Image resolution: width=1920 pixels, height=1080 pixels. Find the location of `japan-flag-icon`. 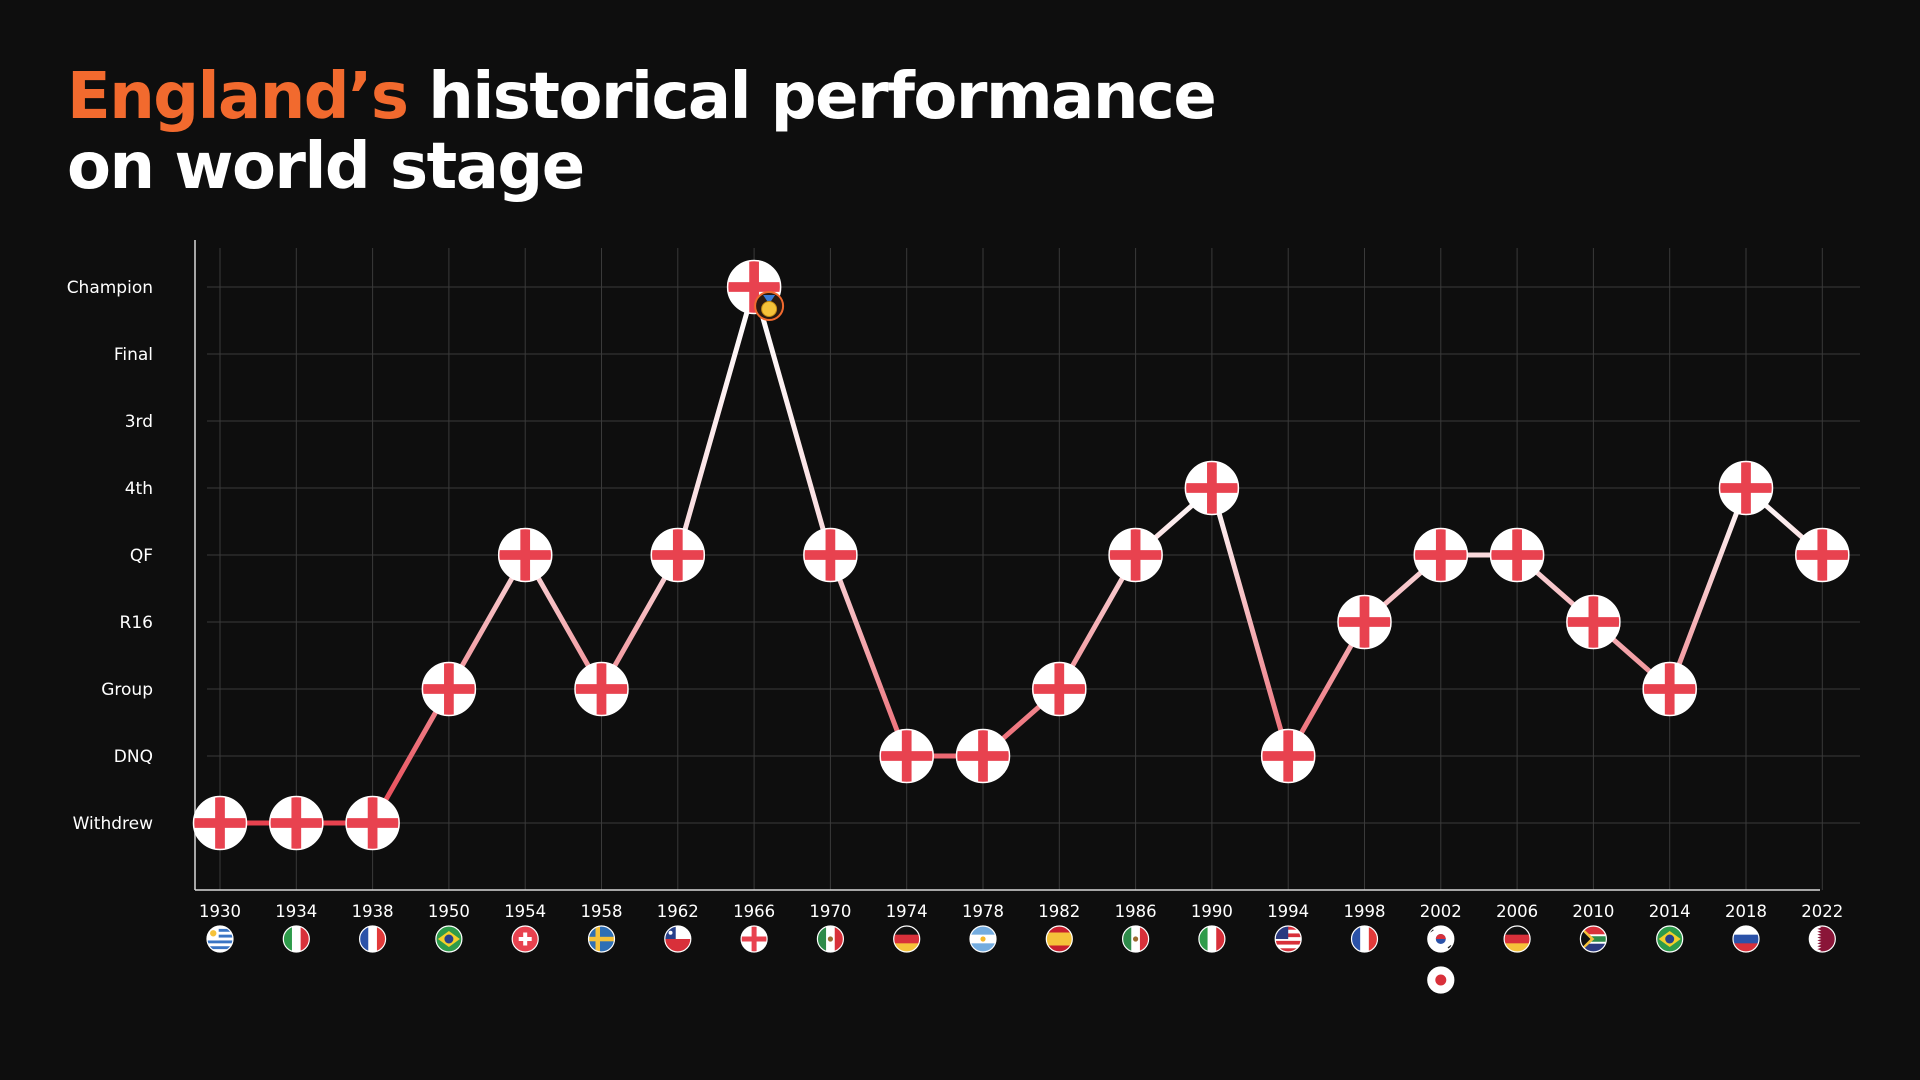

japan-flag-icon is located at coordinates (1441, 980).